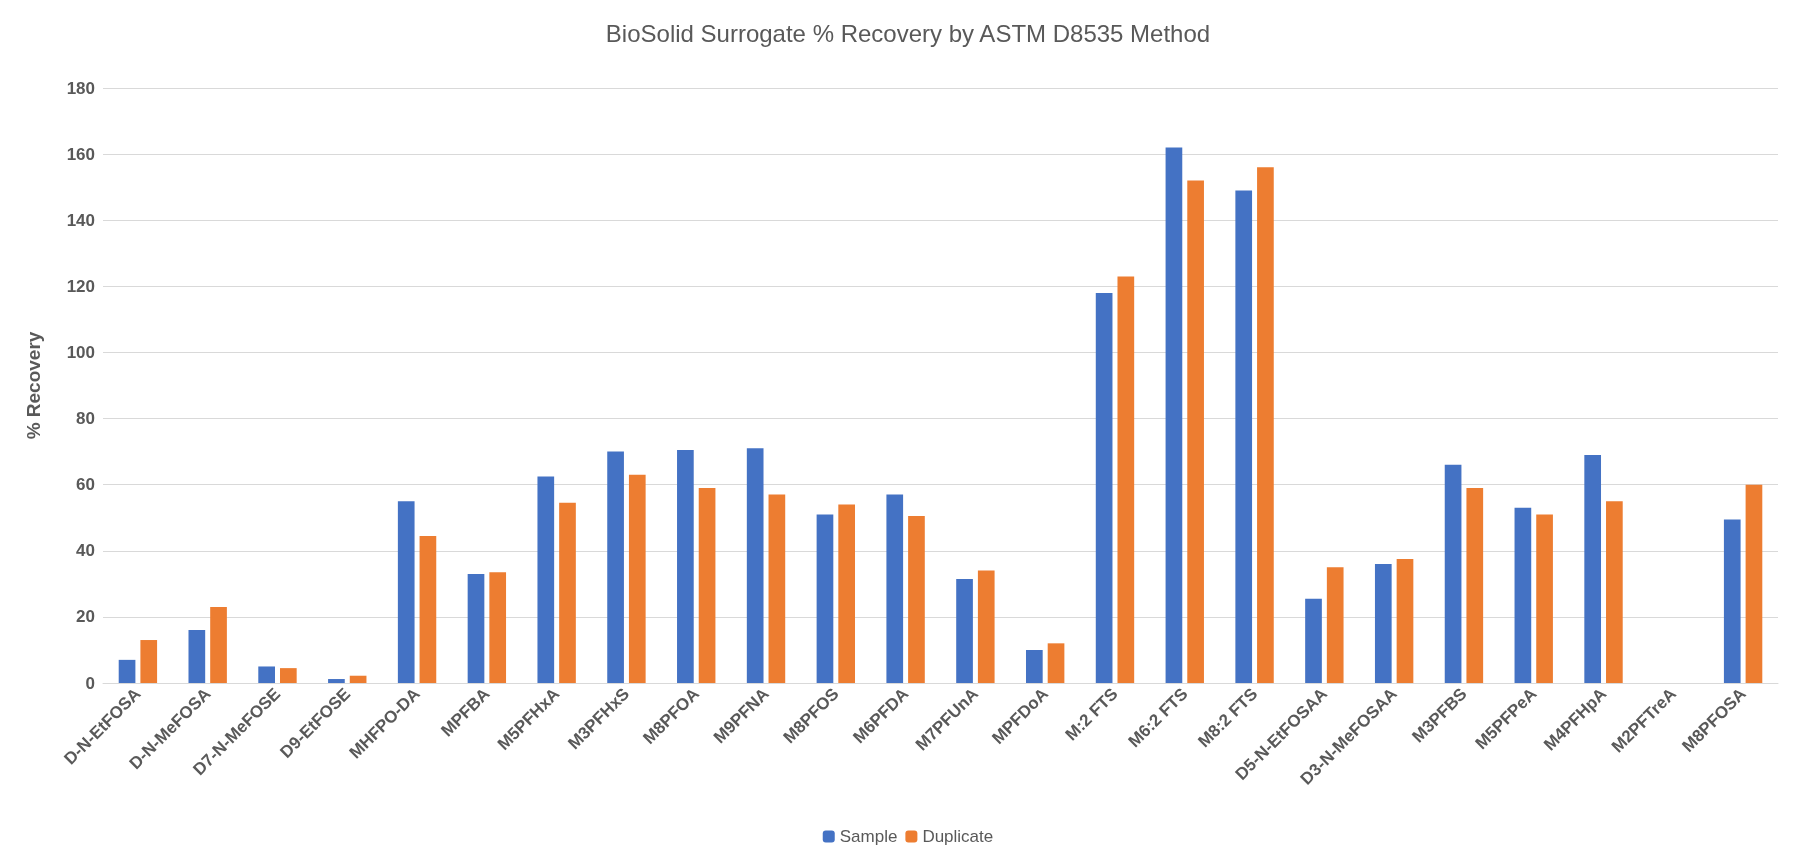 This screenshot has width=1819, height=868. I want to click on y-tick-label: 180, so click(80, 88).